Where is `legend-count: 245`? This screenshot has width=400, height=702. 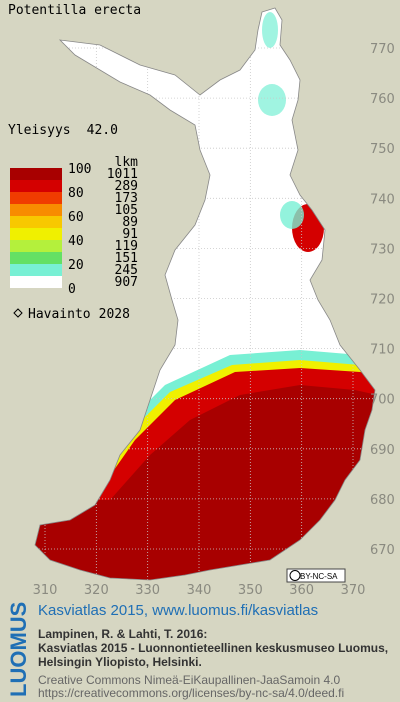 legend-count: 245 is located at coordinates (126, 270).